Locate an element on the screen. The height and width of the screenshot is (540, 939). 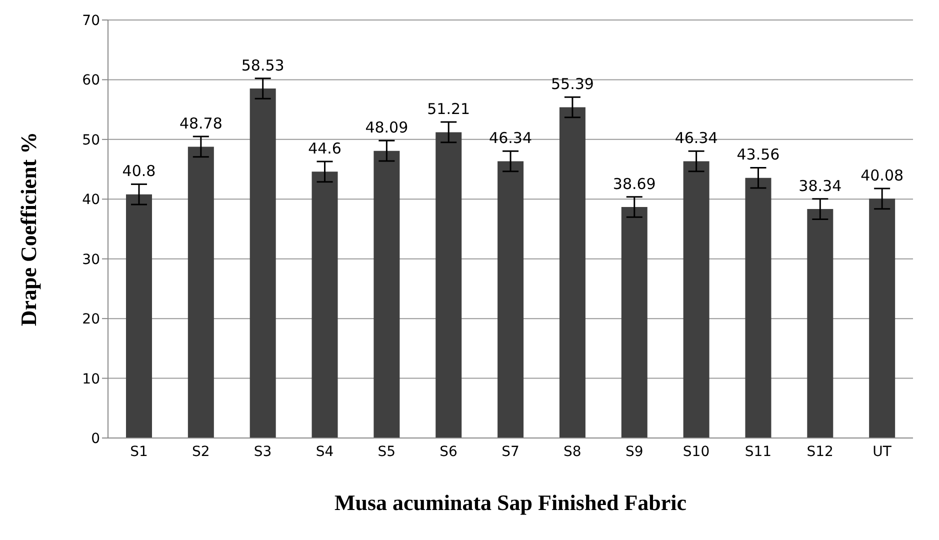
x-tick-label: S4 is located at coordinates (325, 452).